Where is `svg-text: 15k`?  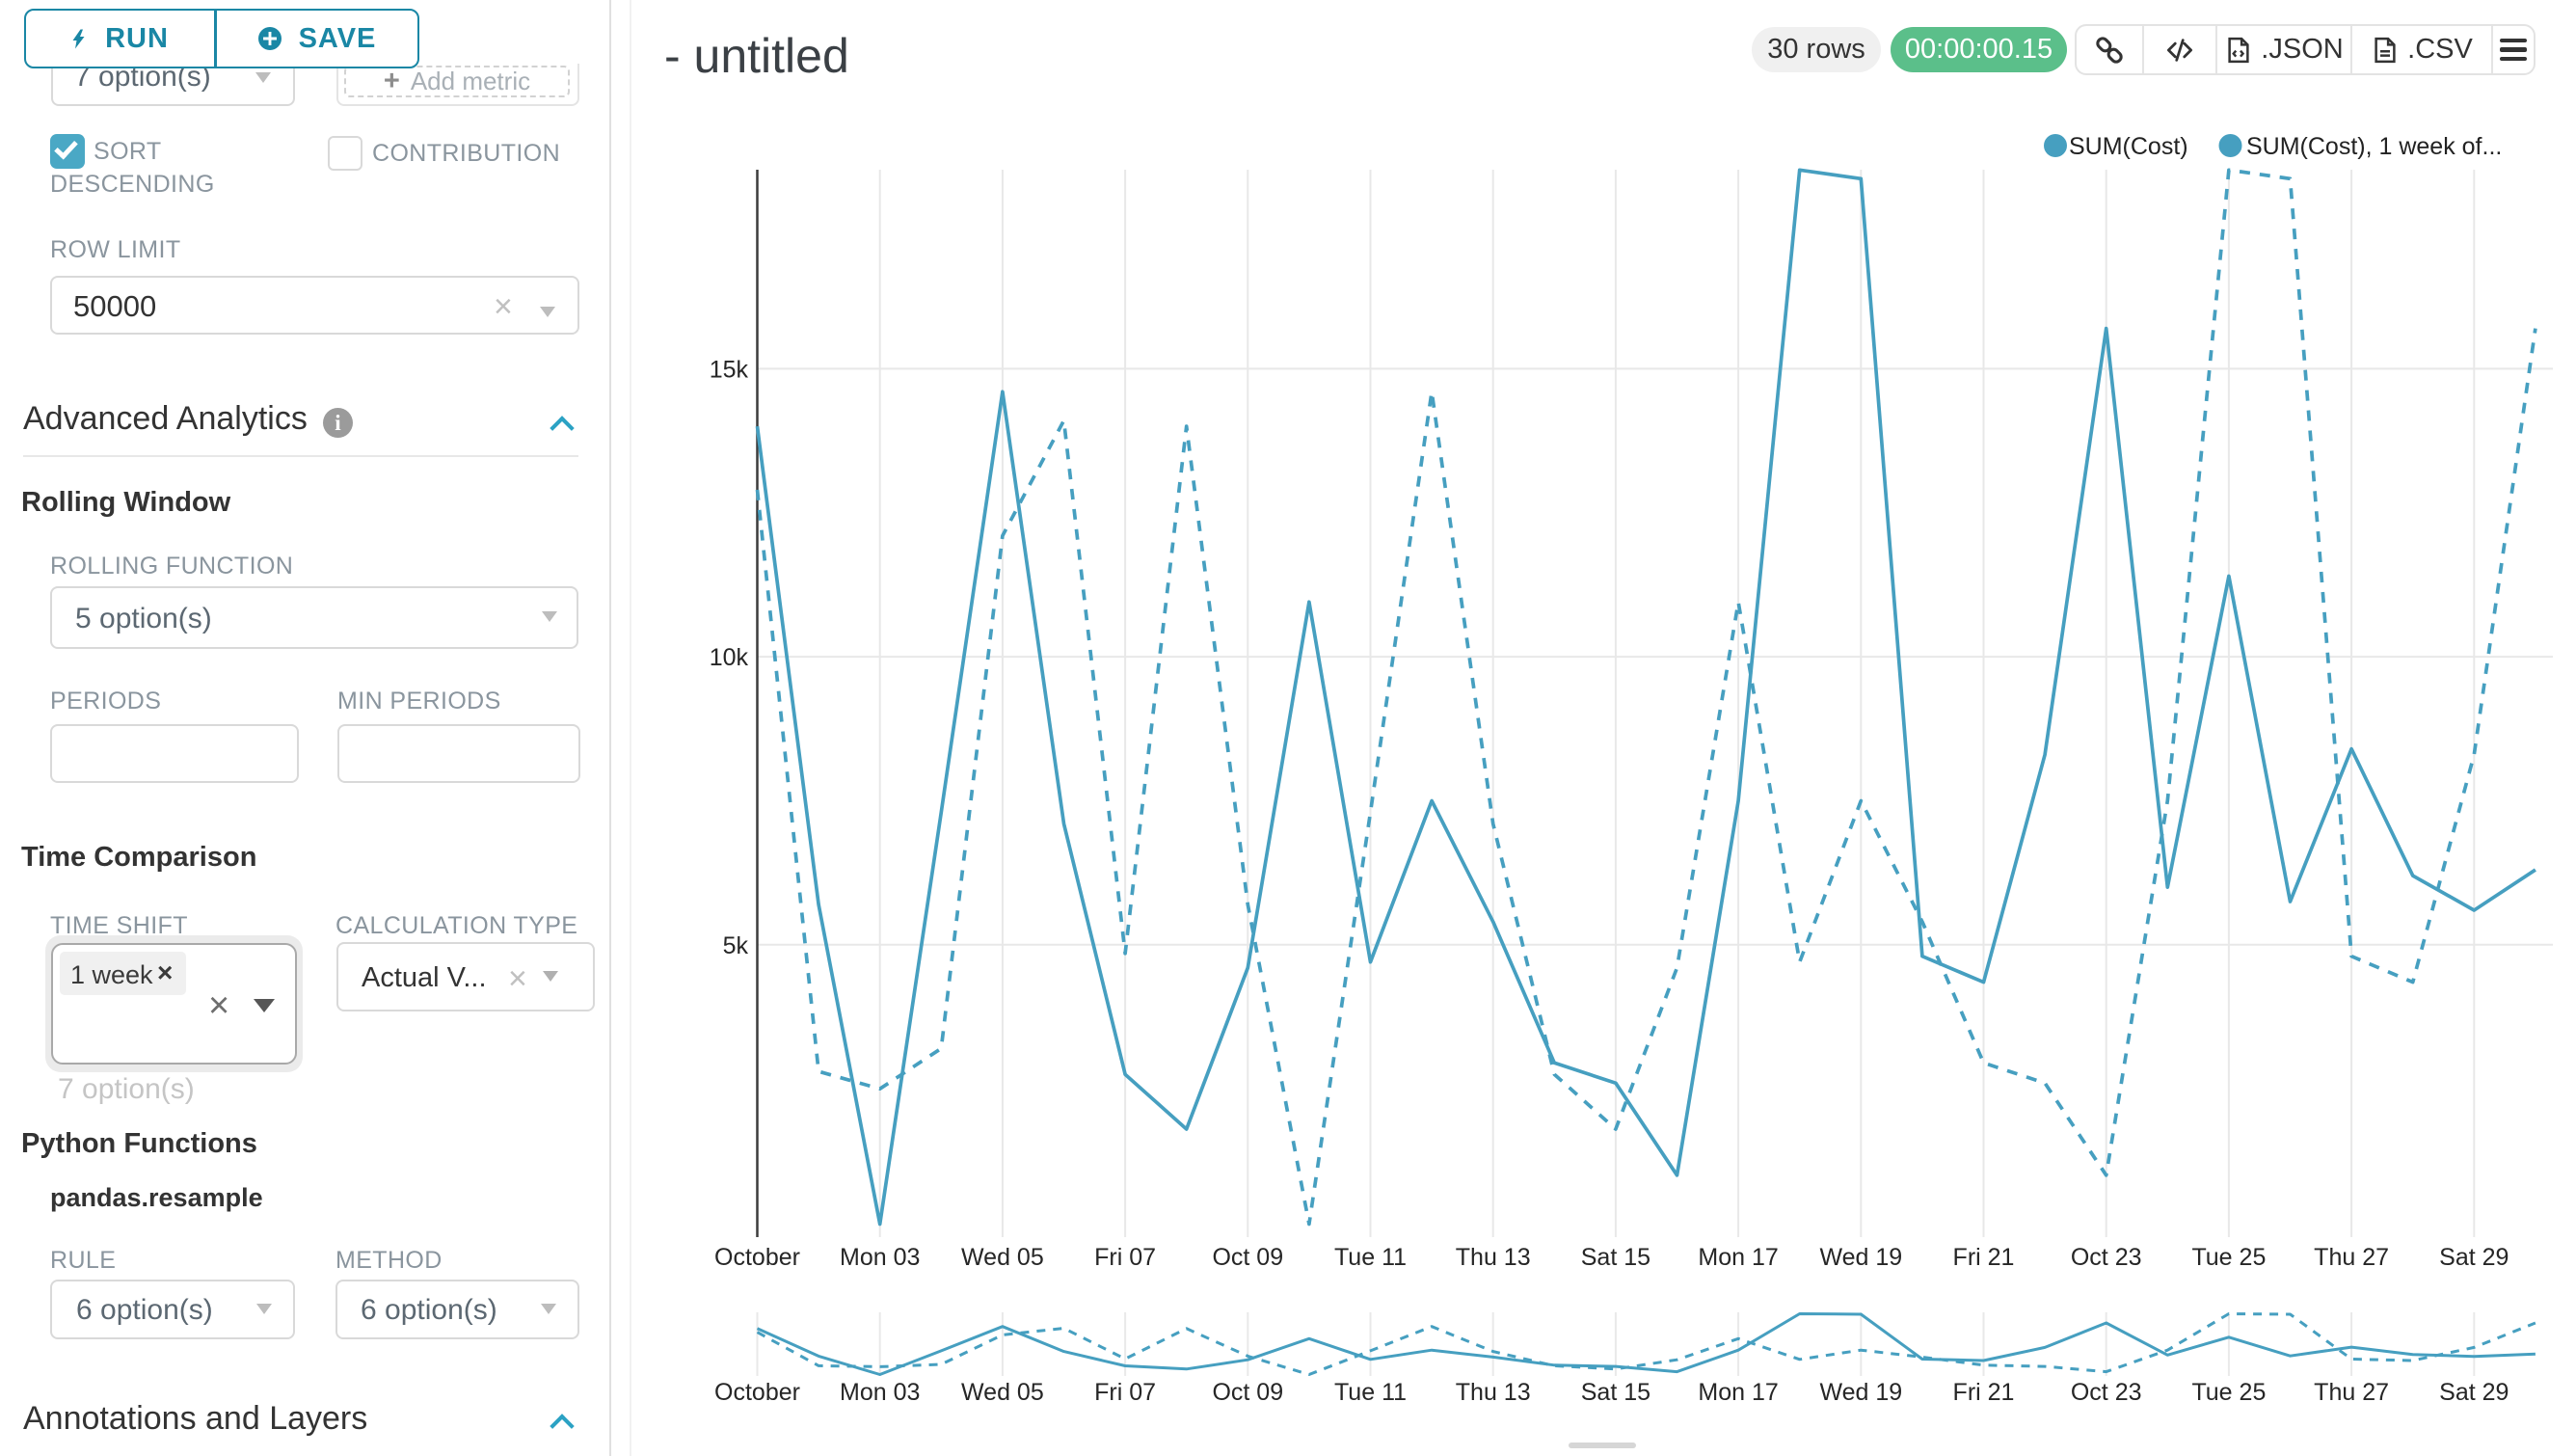 svg-text: 15k is located at coordinates (730, 369).